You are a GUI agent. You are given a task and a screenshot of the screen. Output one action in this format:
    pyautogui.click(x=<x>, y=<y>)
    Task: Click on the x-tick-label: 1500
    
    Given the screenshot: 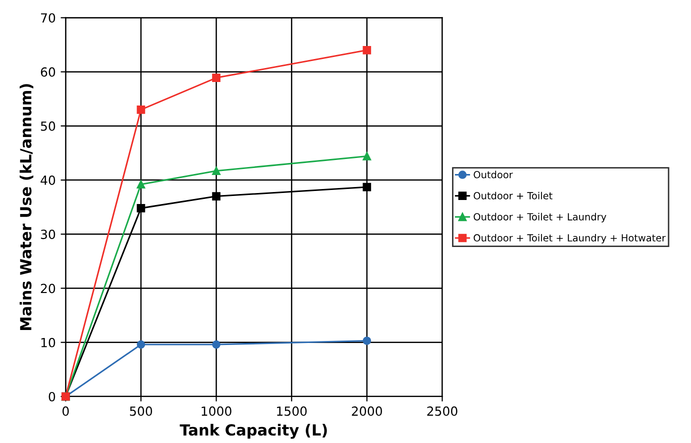 What is the action you would take?
    pyautogui.click(x=292, y=411)
    